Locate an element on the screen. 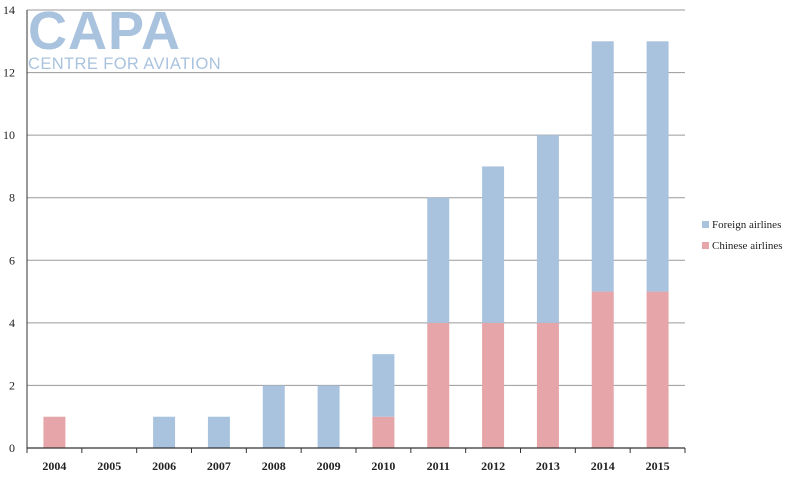 Image resolution: width=800 pixels, height=477 pixels. x-tick-label: 2011 is located at coordinates (438, 466).